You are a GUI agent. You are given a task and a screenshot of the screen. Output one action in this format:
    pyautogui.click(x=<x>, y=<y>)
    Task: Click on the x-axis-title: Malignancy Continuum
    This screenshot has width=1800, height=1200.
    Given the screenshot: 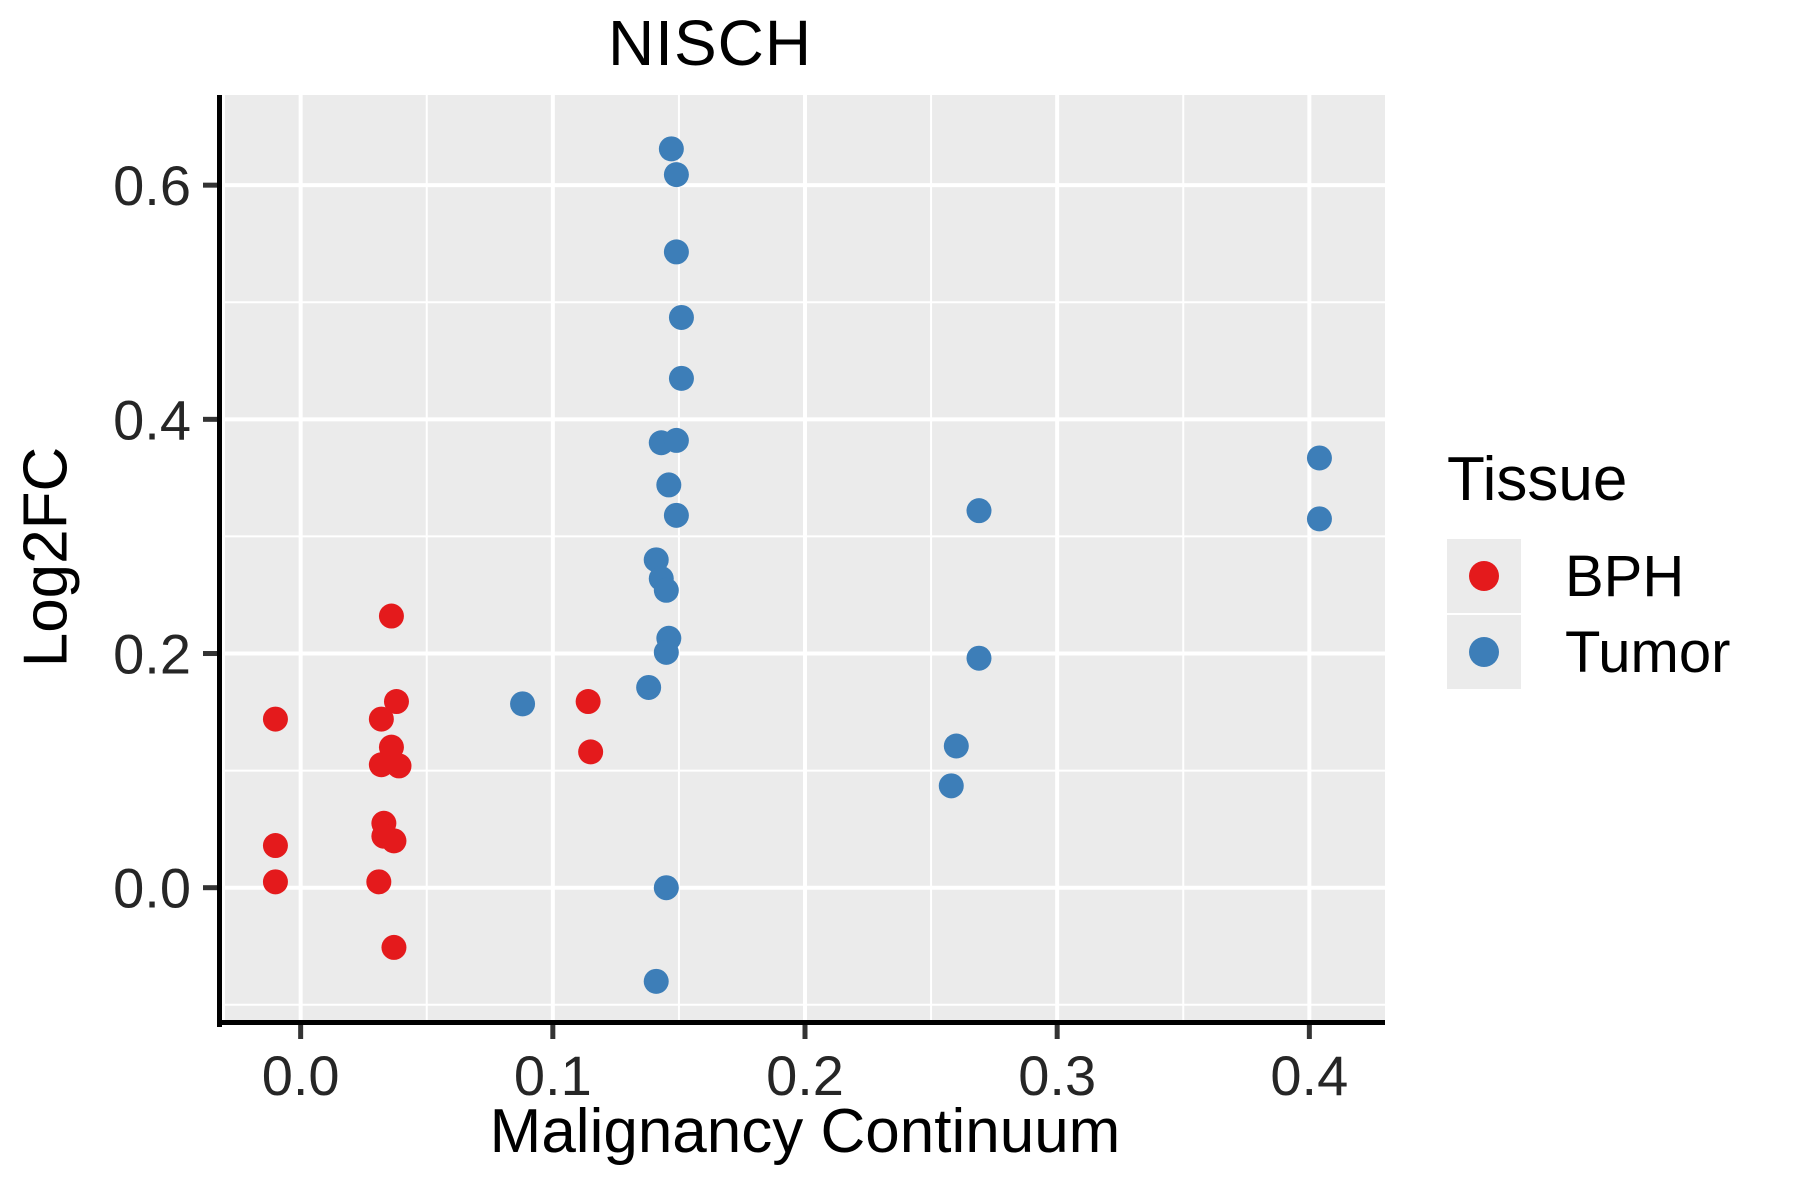 What is the action you would take?
    pyautogui.click(x=805, y=1131)
    